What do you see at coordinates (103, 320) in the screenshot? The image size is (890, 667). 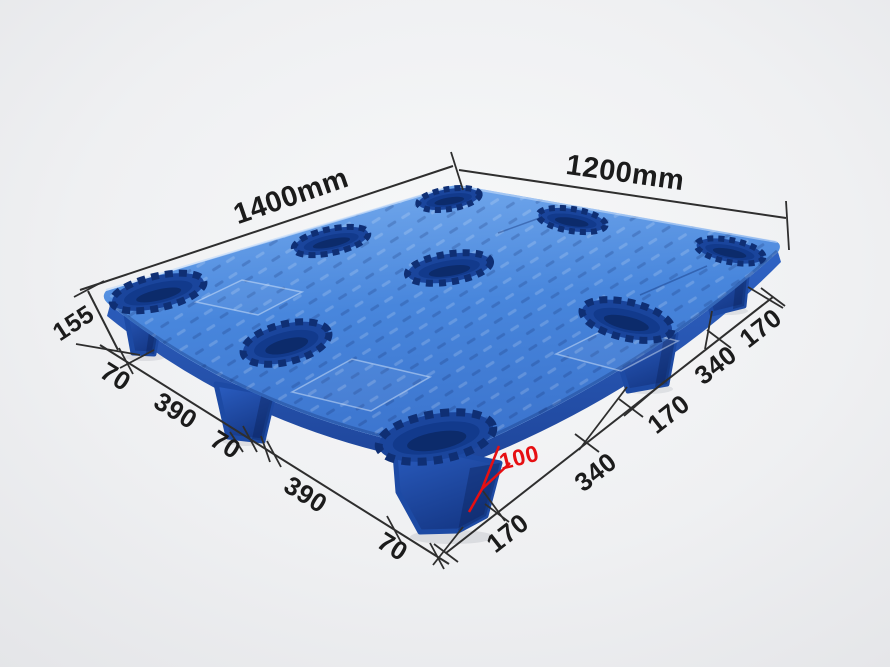 I see `dim-line-height` at bounding box center [103, 320].